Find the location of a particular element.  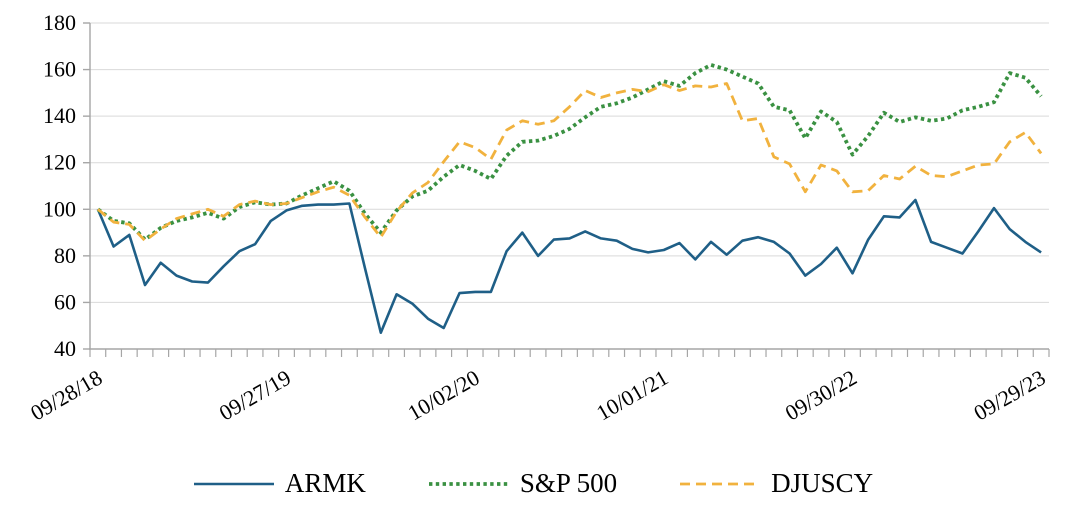

legend-item-sp500: S&P 500 is located at coordinates (522, 483).